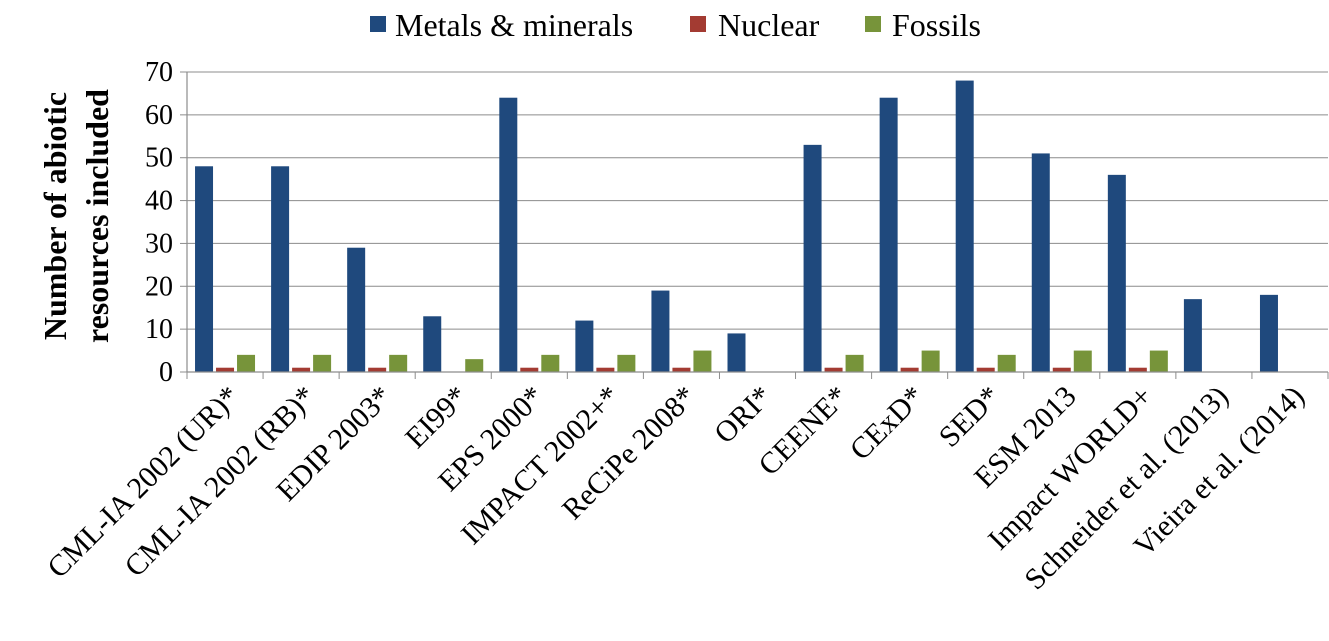 This screenshot has width=1329, height=641. Describe the element at coordinates (514, 25) in the screenshot. I see `legend-label-metals-minerals: Metals & minerals` at that location.